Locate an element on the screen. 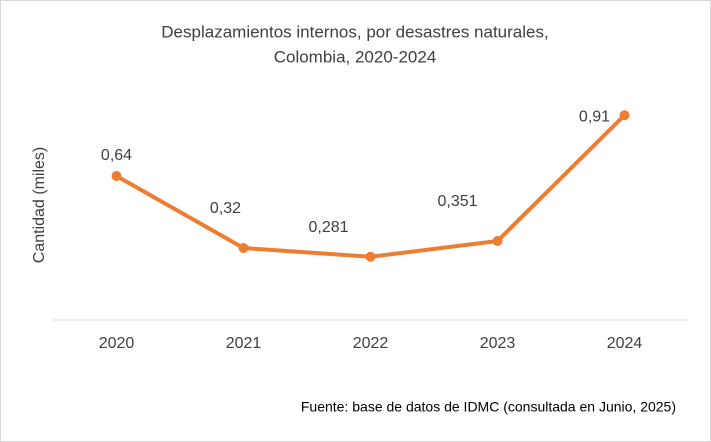  x-tick-label: 2024 is located at coordinates (625, 343).